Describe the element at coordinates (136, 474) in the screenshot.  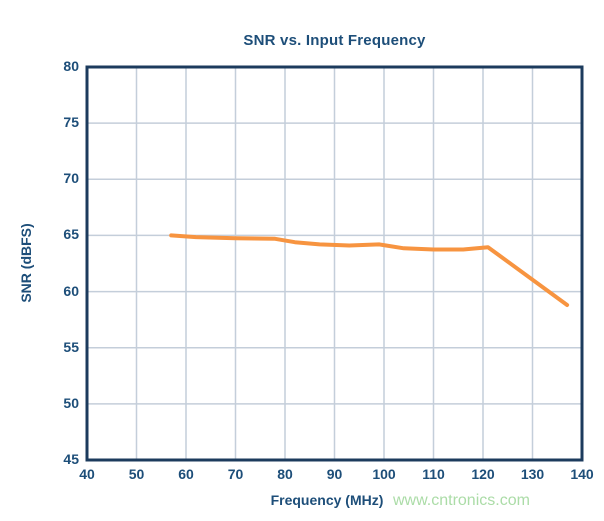
I see `x-tick-label: 50` at that location.